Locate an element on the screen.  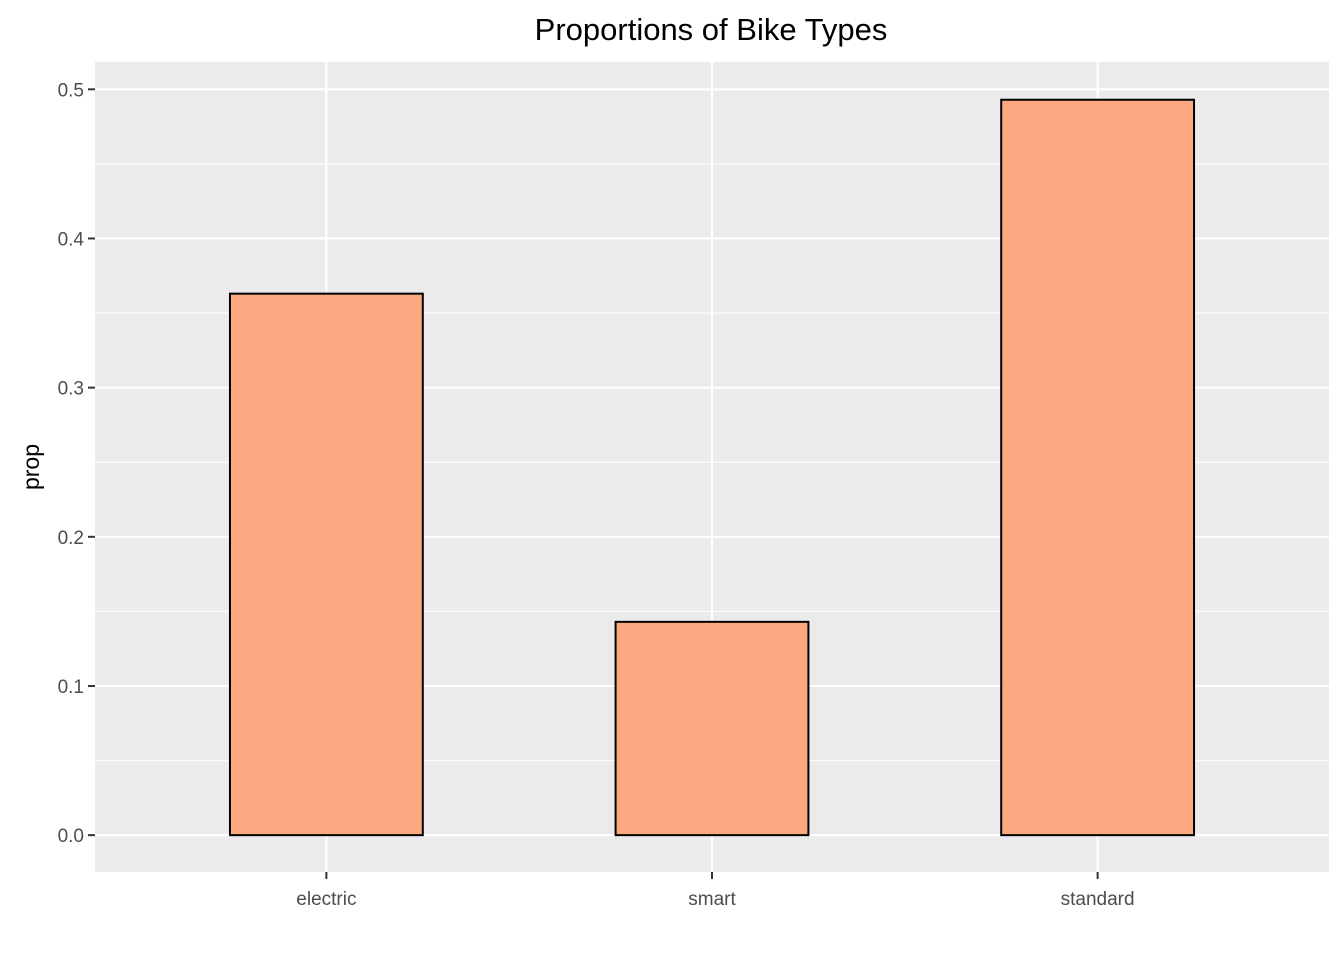
y-tick-label: 0.4 is located at coordinates (71, 239).